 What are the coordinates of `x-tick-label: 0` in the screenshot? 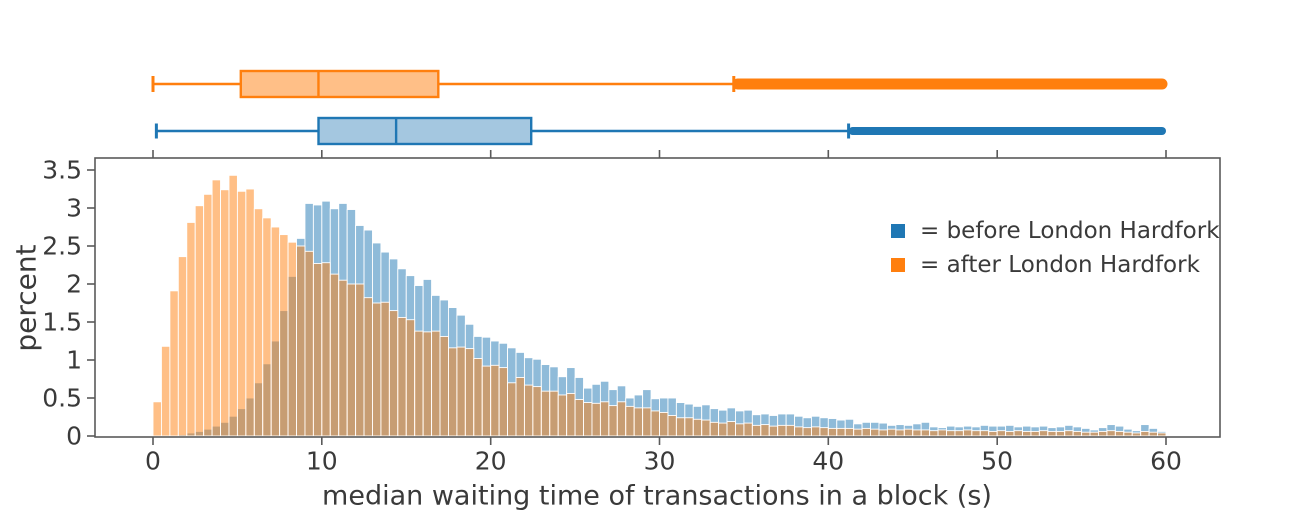 It's located at (153, 460).